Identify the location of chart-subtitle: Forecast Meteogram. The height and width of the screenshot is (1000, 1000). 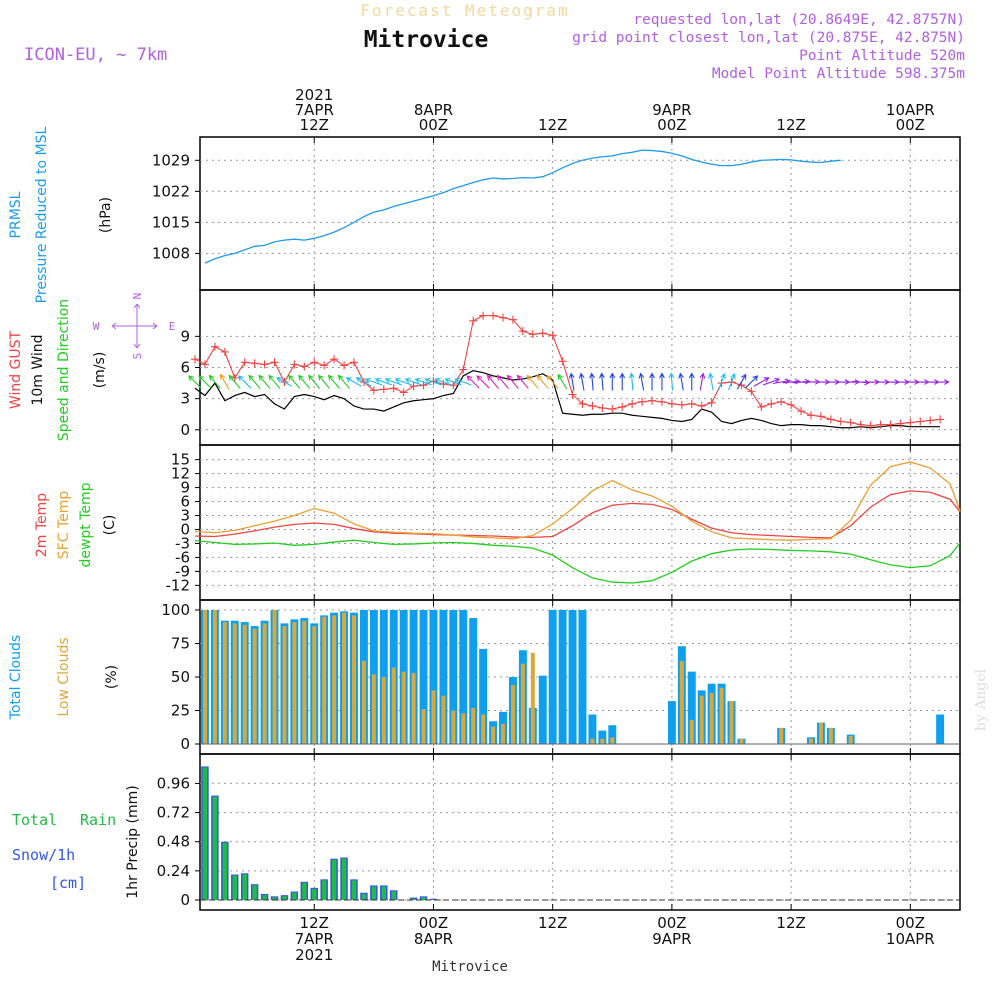
(464, 10).